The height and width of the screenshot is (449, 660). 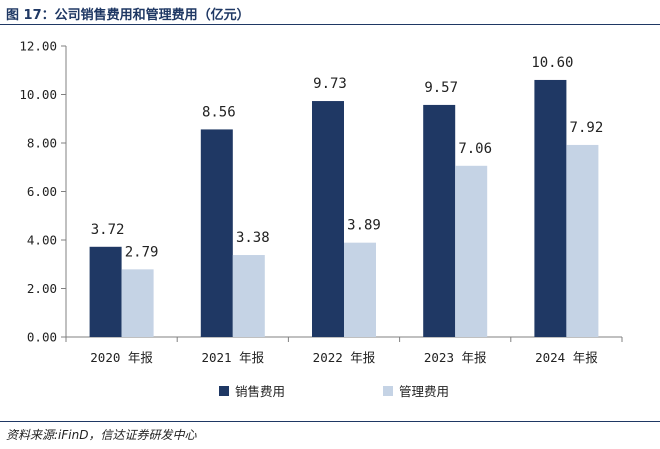 I want to click on x-tick-label: 2022 年报, so click(x=344, y=357).